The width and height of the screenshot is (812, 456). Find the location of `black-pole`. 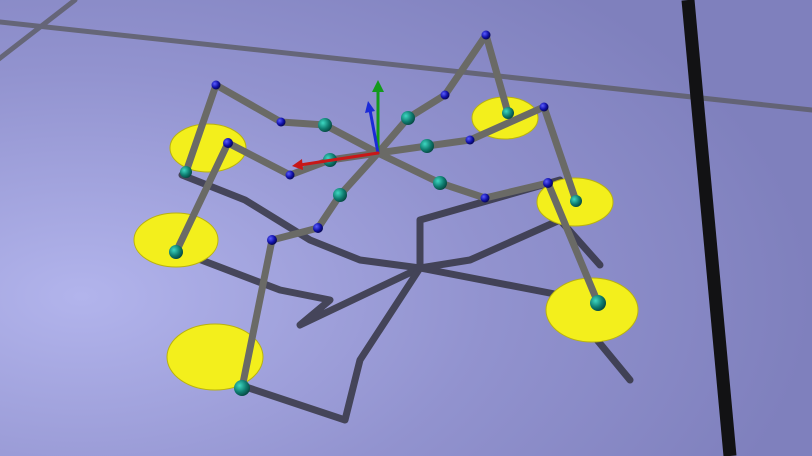

black-pole is located at coordinates (709, 228).